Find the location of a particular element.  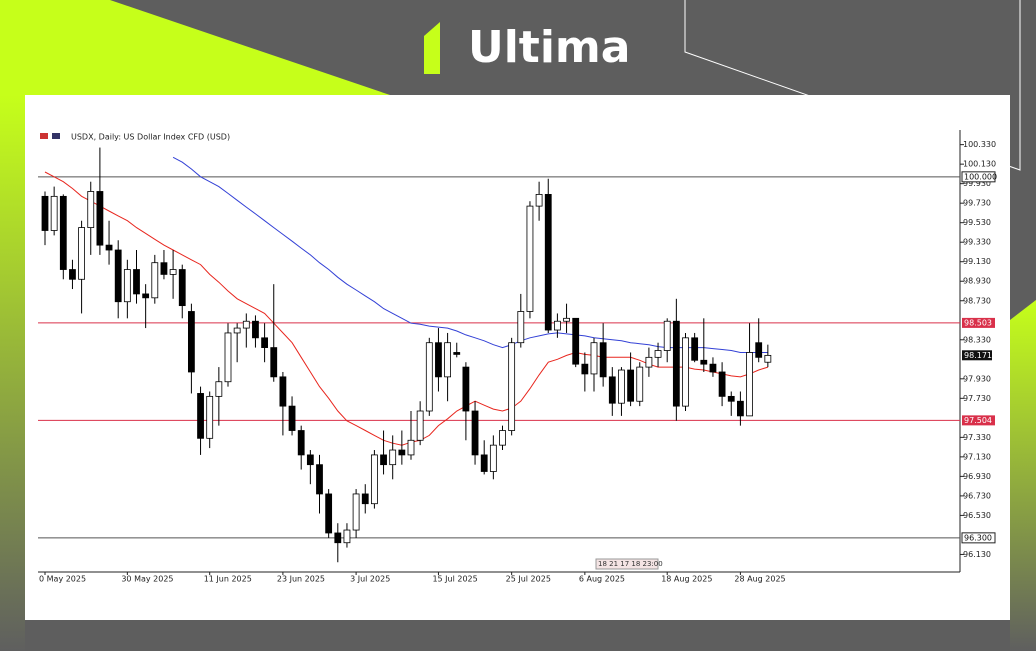

current-label: 98.171 is located at coordinates (978, 355).